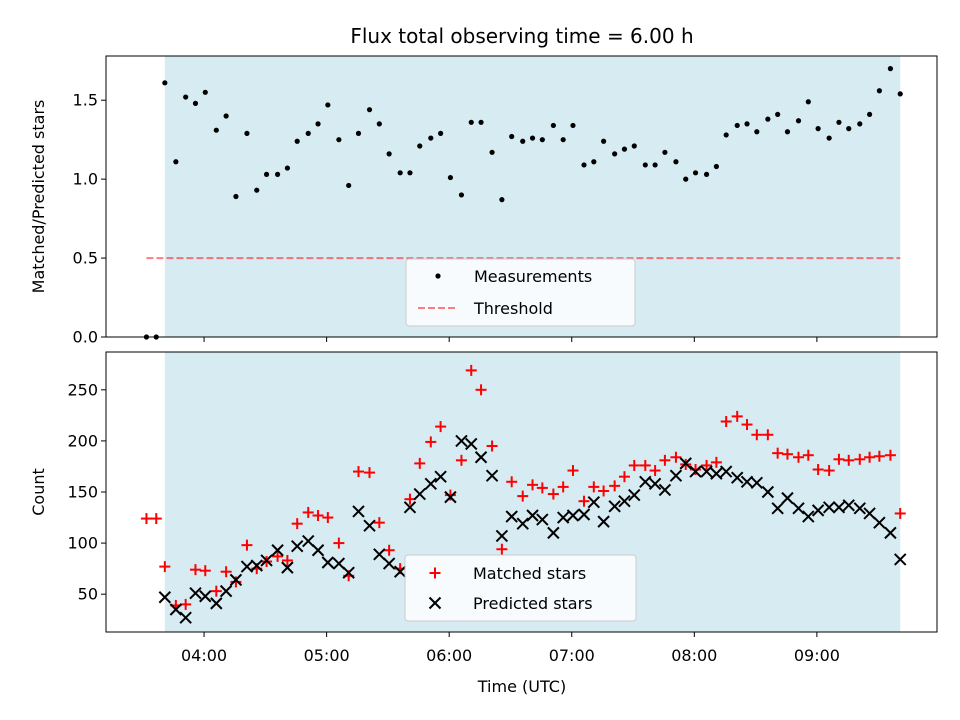  I want to click on y-tick-label: 150, so click(82, 492).